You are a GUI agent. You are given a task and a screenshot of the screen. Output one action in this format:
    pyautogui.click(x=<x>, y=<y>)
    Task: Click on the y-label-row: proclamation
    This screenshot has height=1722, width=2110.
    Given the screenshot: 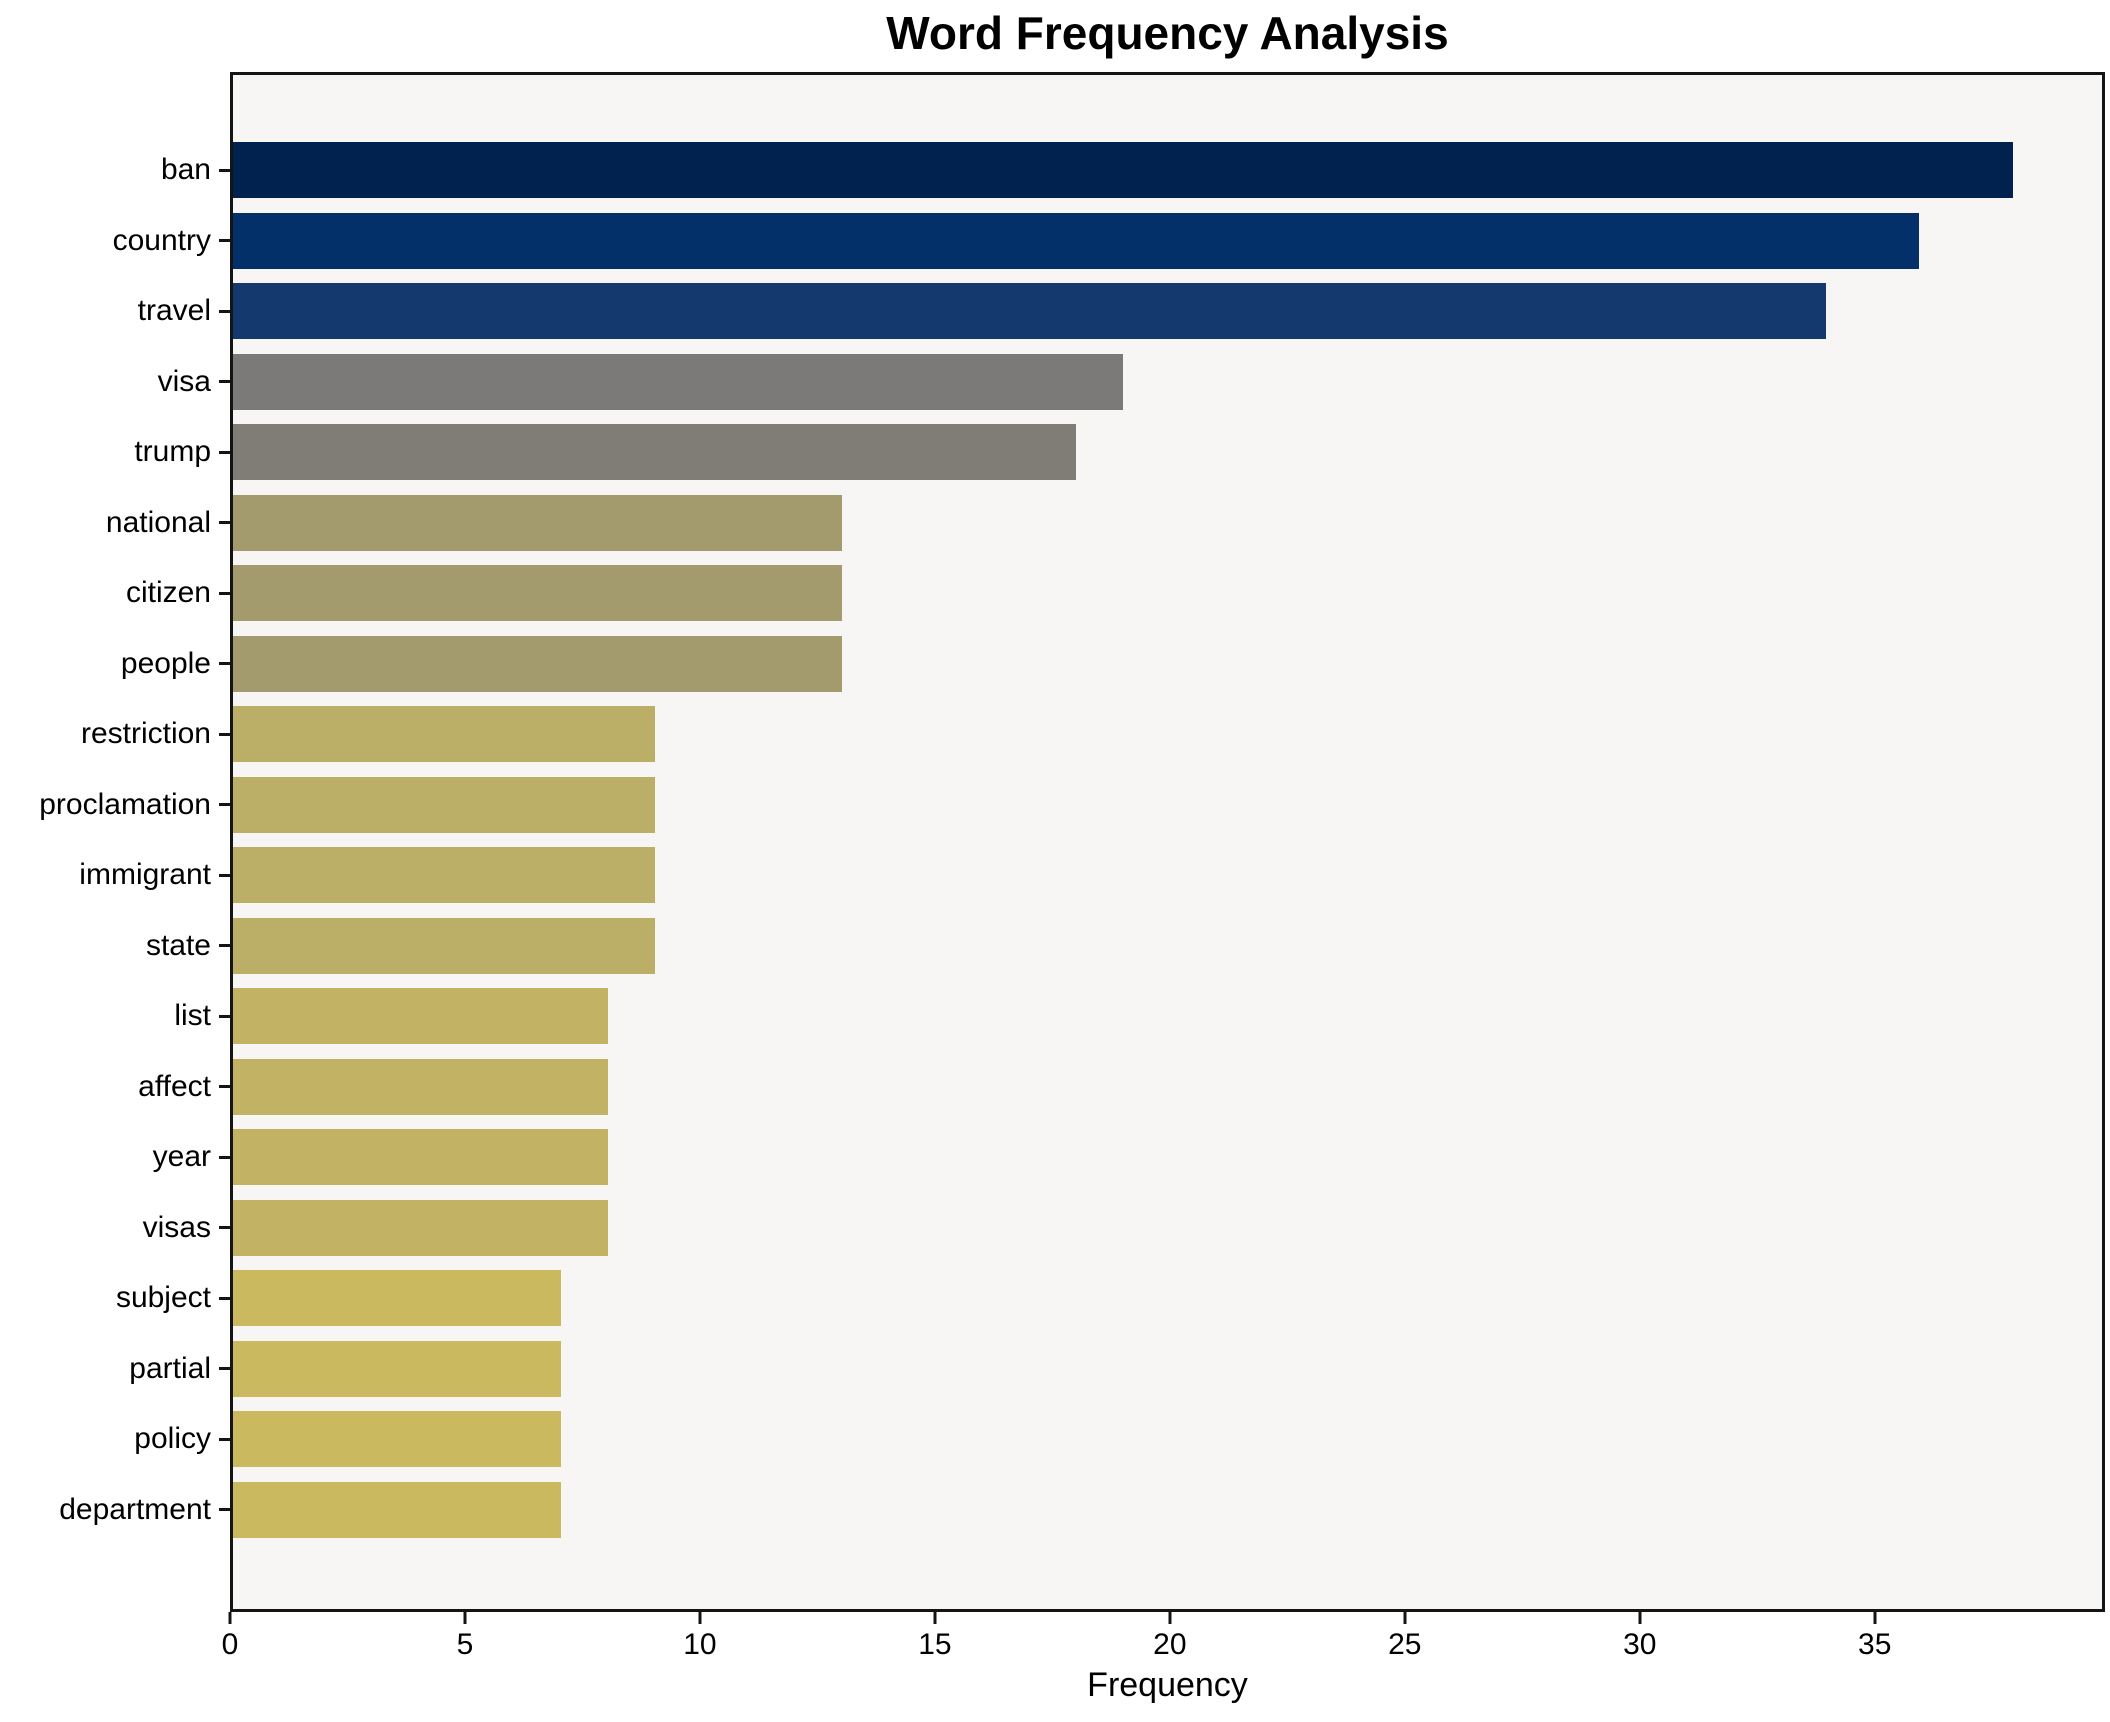 What is the action you would take?
    pyautogui.click(x=115, y=805)
    